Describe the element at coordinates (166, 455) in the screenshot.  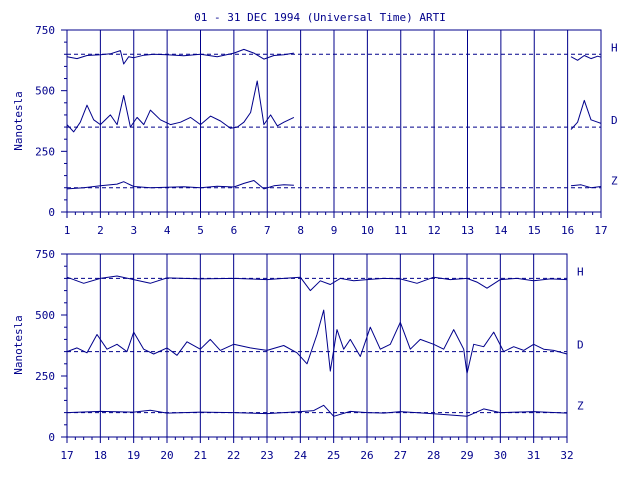
I see `x-tick-label: 20` at that location.